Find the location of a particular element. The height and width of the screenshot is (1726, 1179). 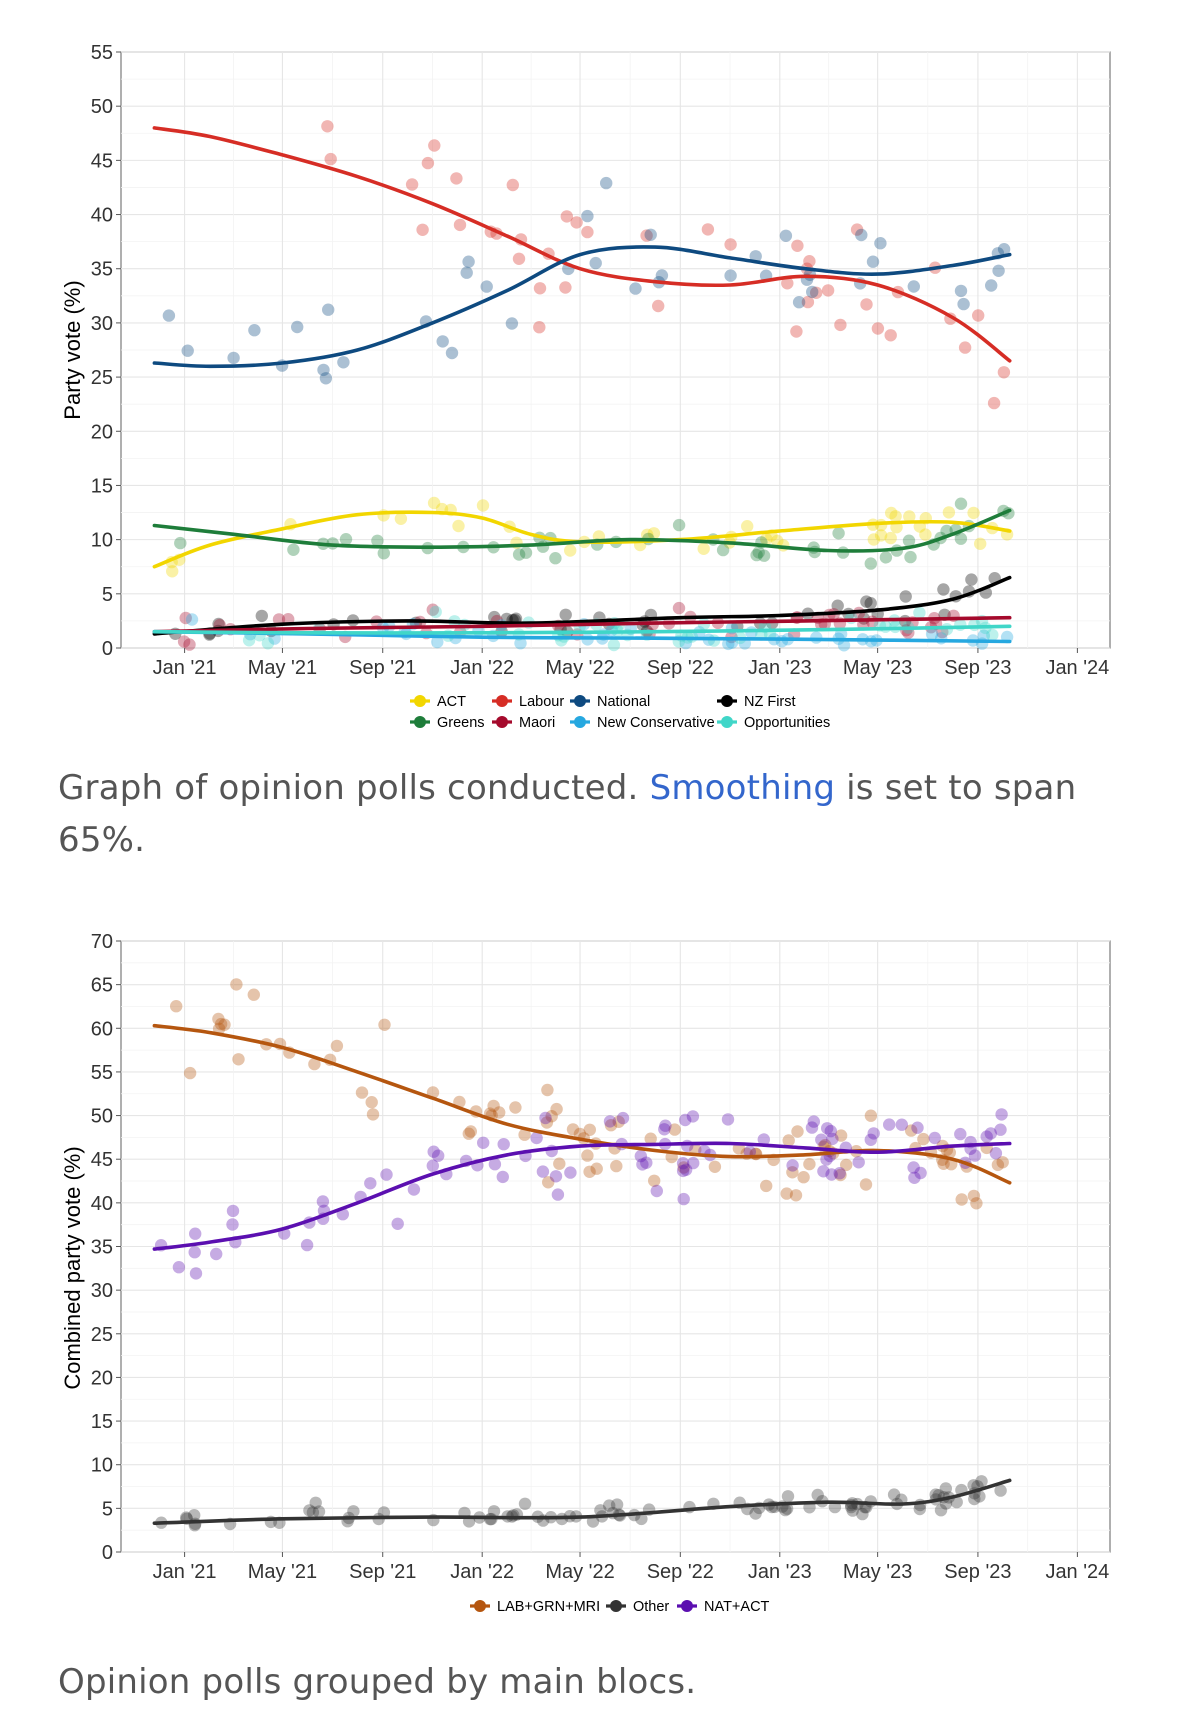

legend-item: Other is located at coordinates (637, 1607).